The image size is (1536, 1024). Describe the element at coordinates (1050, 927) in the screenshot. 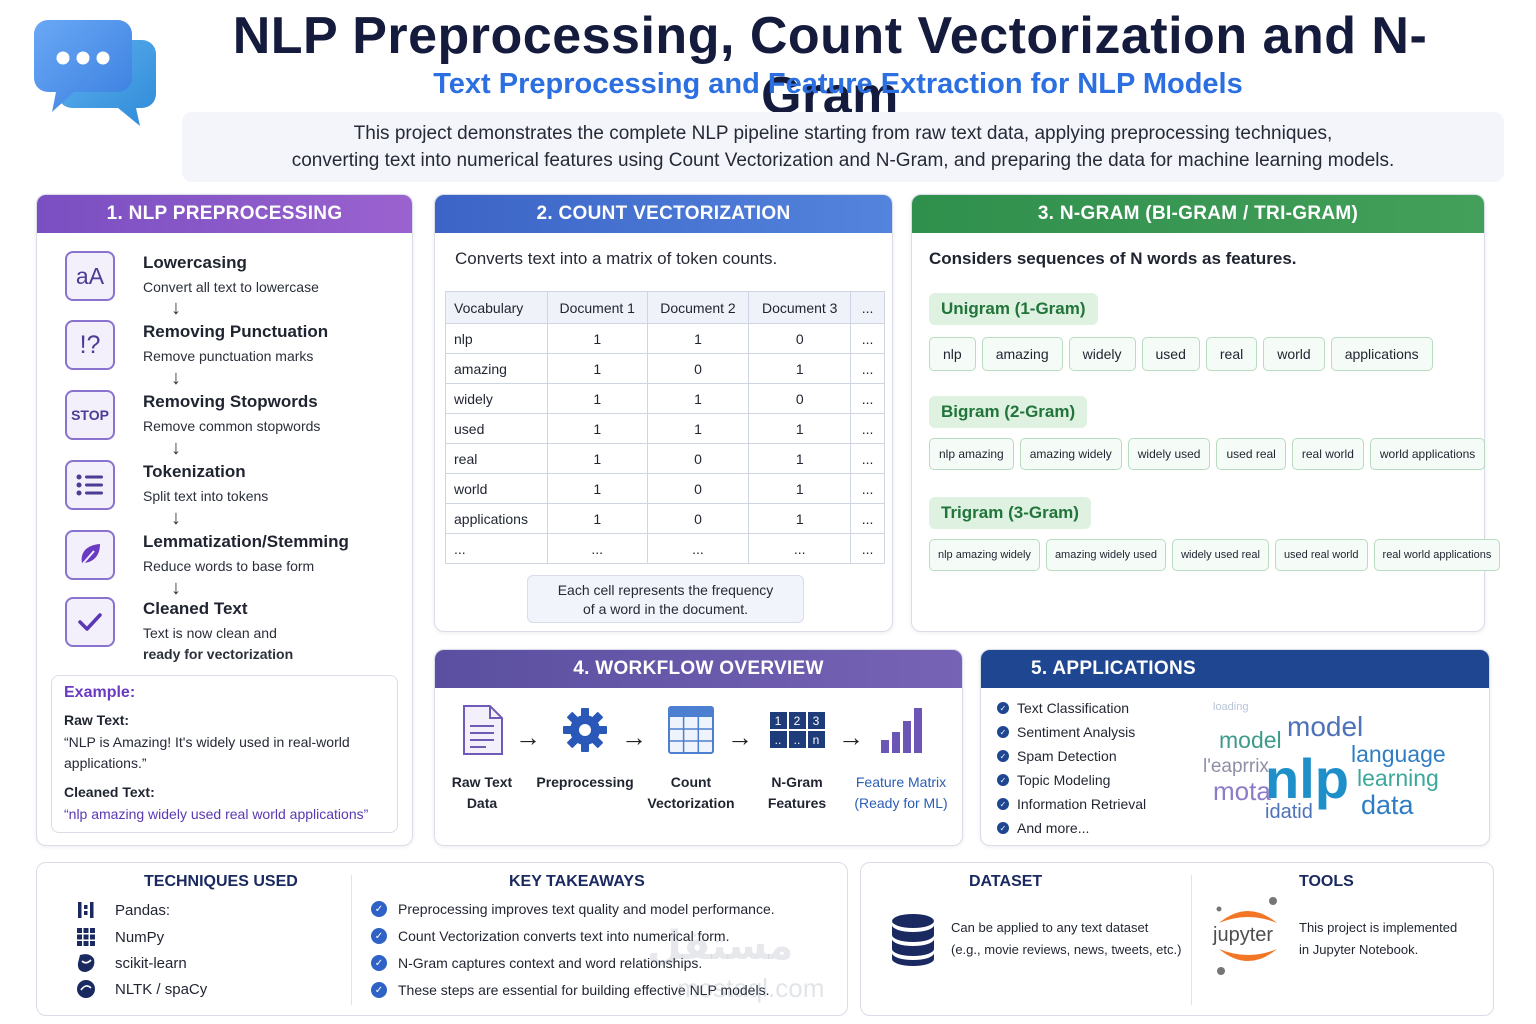

I see `dataset-line: Can be applied to any text dataset` at that location.